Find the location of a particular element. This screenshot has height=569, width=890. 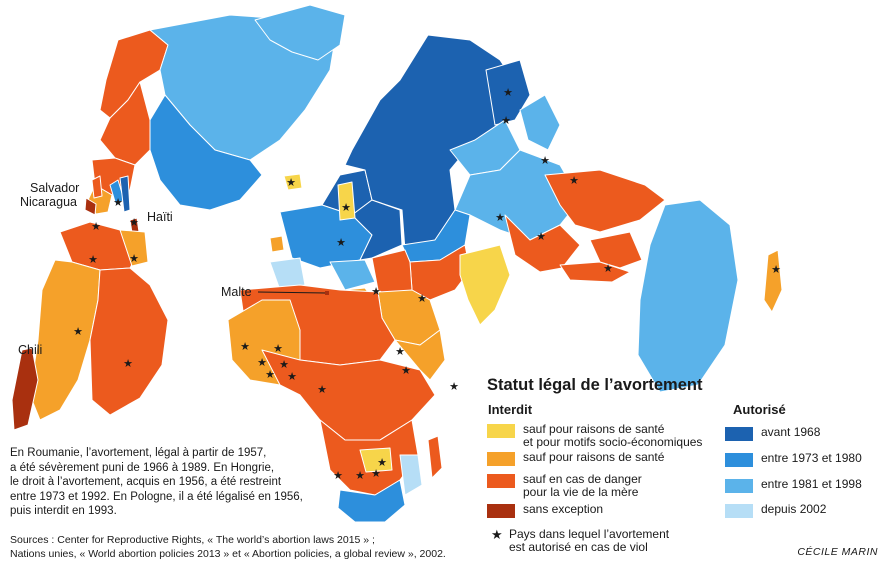

west-coast-strip is located at coordinates (125, 123).